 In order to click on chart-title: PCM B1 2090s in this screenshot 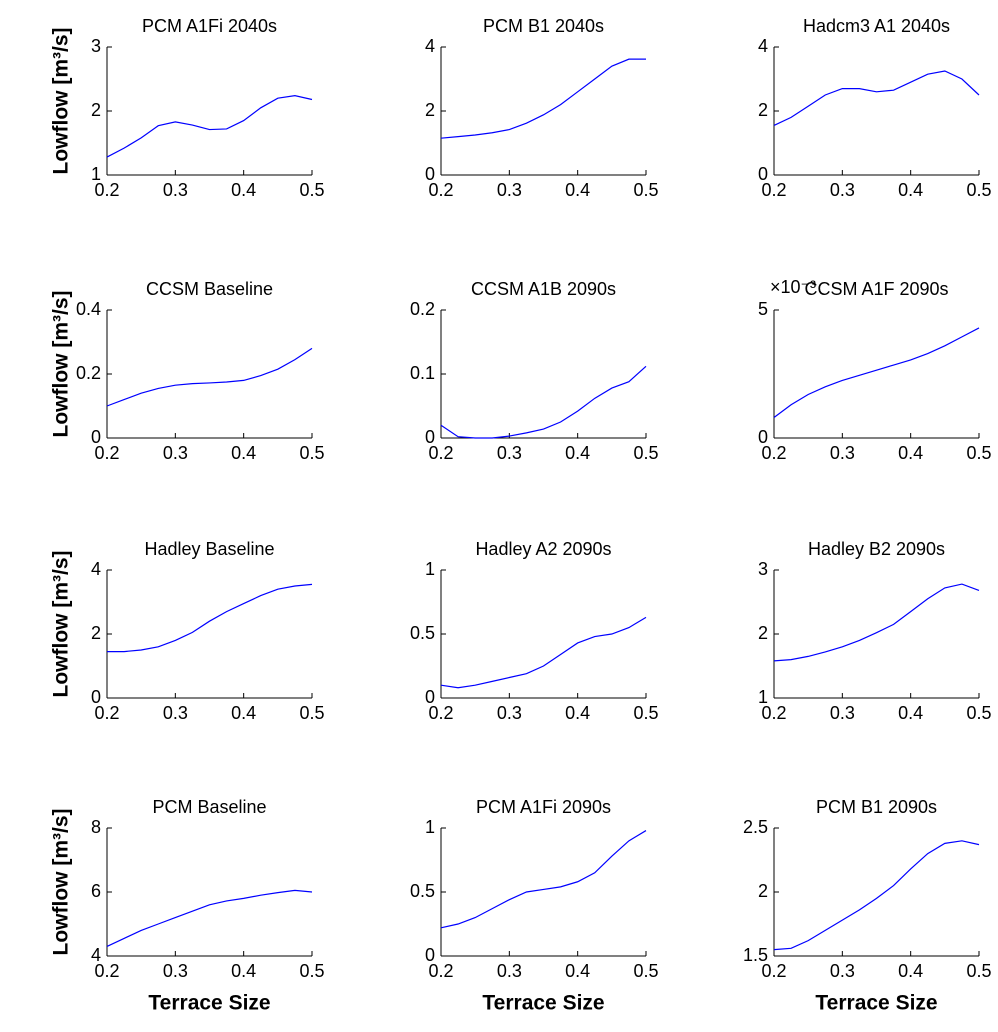, I will do `click(876, 807)`.